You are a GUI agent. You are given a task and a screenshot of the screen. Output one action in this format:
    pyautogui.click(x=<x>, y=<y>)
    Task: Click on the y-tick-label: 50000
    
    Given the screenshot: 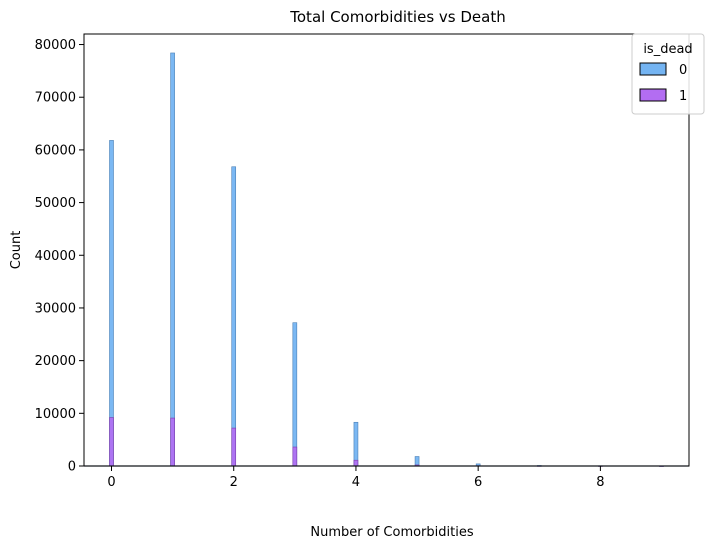 What is the action you would take?
    pyautogui.click(x=55, y=203)
    